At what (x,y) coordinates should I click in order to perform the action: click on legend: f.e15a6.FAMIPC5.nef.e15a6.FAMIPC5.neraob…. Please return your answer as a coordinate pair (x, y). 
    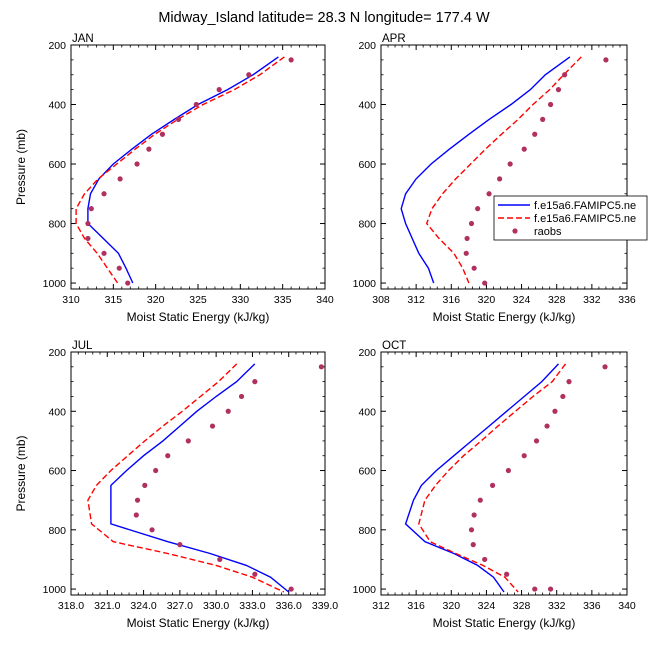
    Looking at the image, I should click on (570, 218).